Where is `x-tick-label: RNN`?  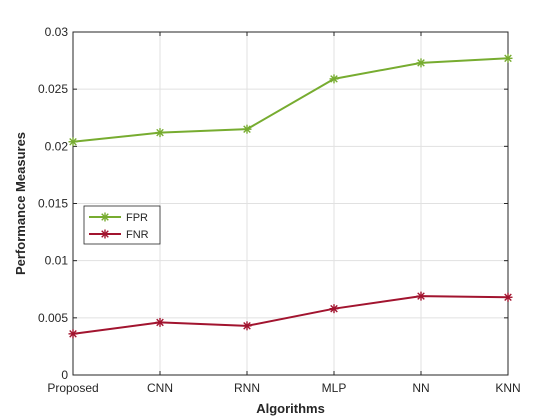
x-tick-label: RNN is located at coordinates (247, 388).